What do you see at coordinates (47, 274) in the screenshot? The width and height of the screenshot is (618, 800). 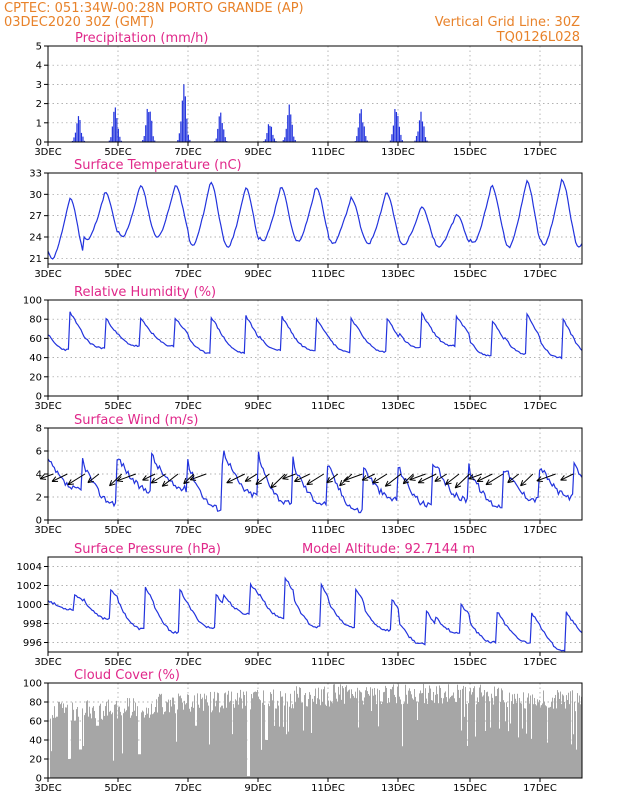 I see `temperature-xtick-label: 3DEC` at bounding box center [47, 274].